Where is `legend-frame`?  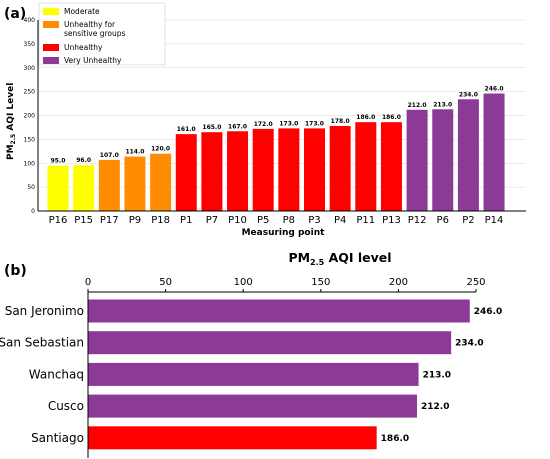
legend-frame is located at coordinates (102, 34).